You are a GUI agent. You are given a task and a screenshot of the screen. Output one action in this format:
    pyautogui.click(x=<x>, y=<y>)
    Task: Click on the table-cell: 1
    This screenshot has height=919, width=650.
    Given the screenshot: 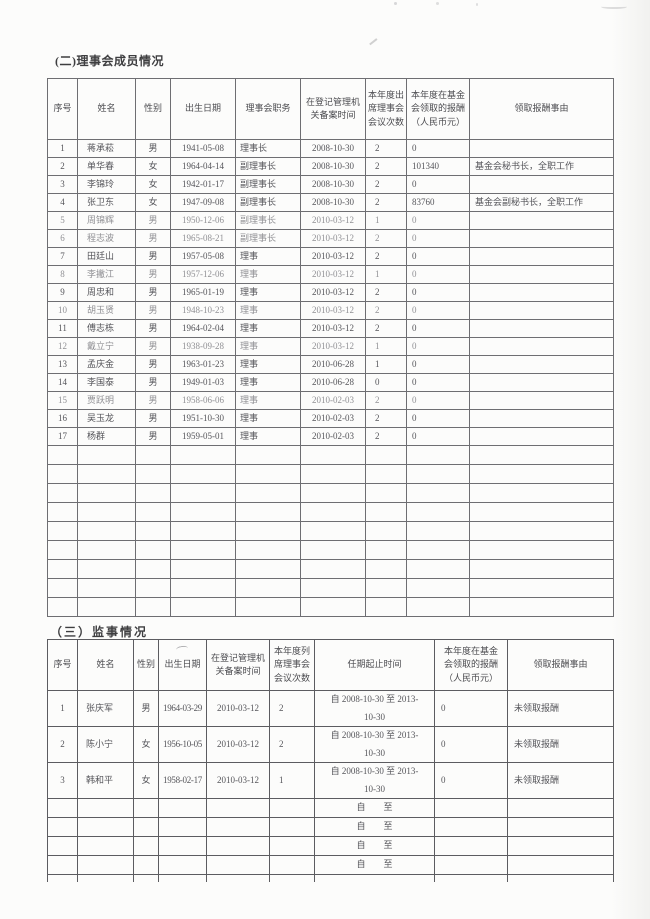 What is the action you would take?
    pyautogui.click(x=292, y=780)
    